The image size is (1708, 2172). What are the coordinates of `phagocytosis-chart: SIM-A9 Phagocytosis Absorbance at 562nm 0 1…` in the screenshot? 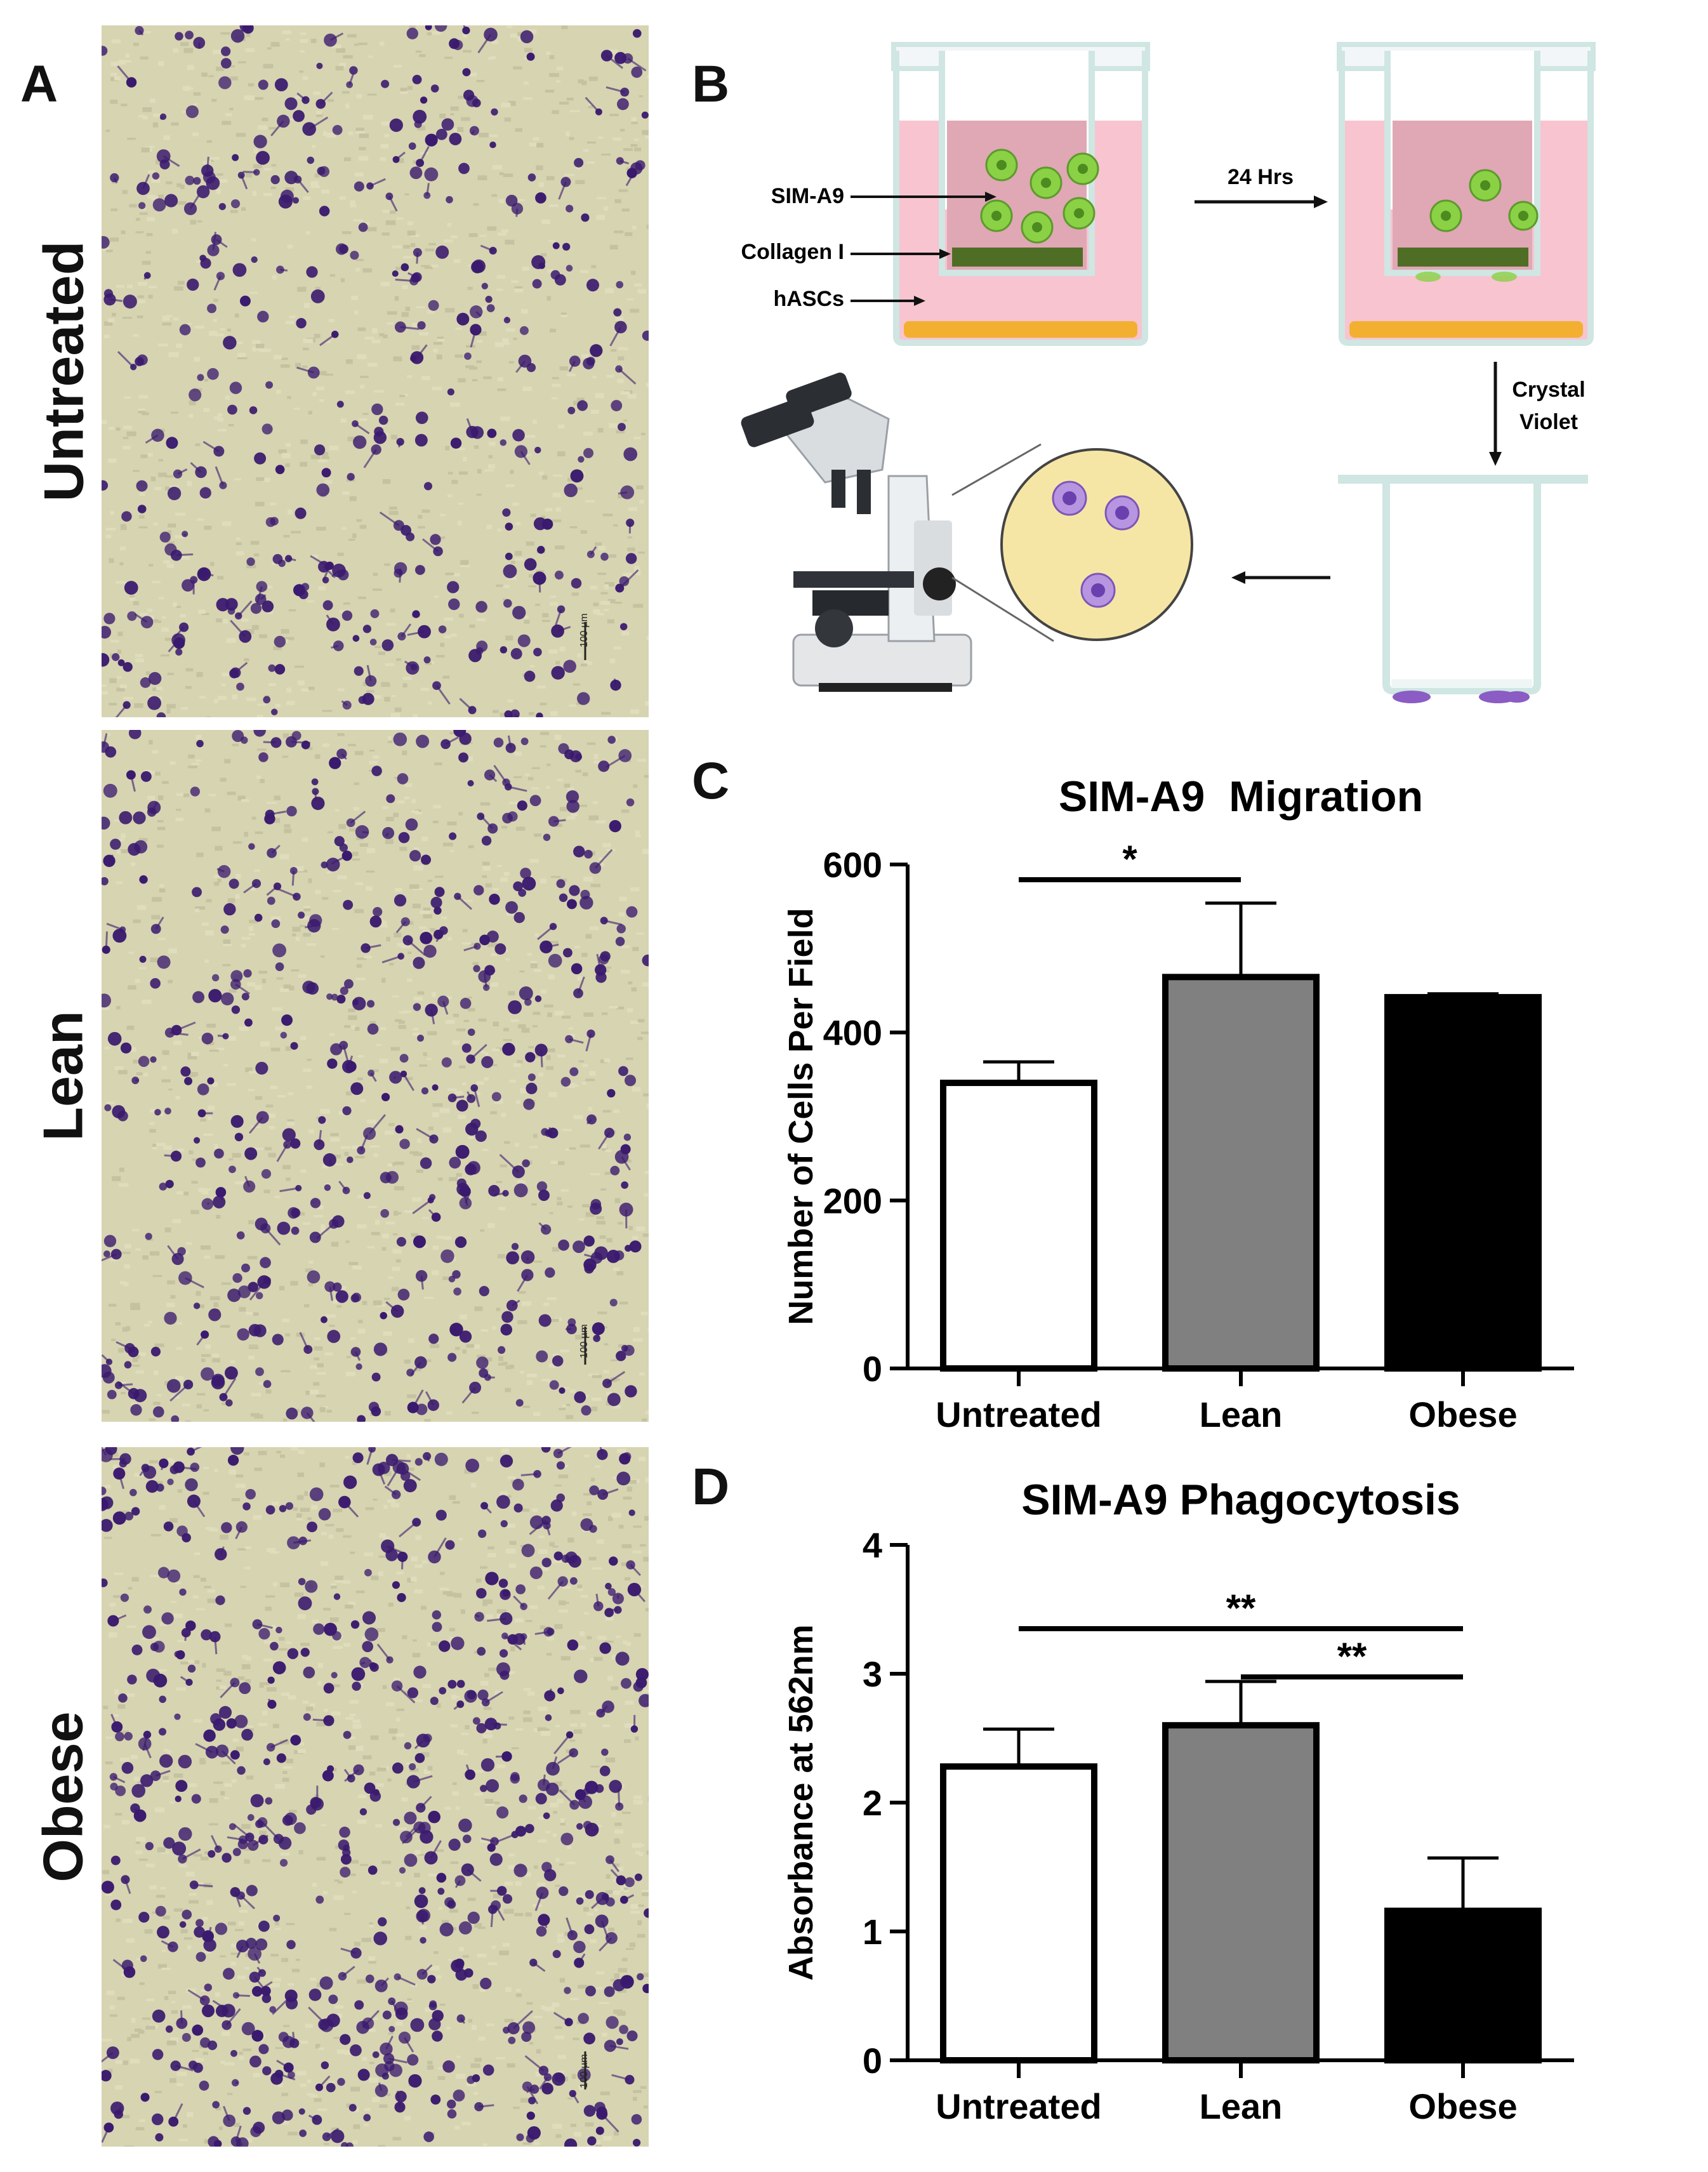 It's located at (1178, 1801).